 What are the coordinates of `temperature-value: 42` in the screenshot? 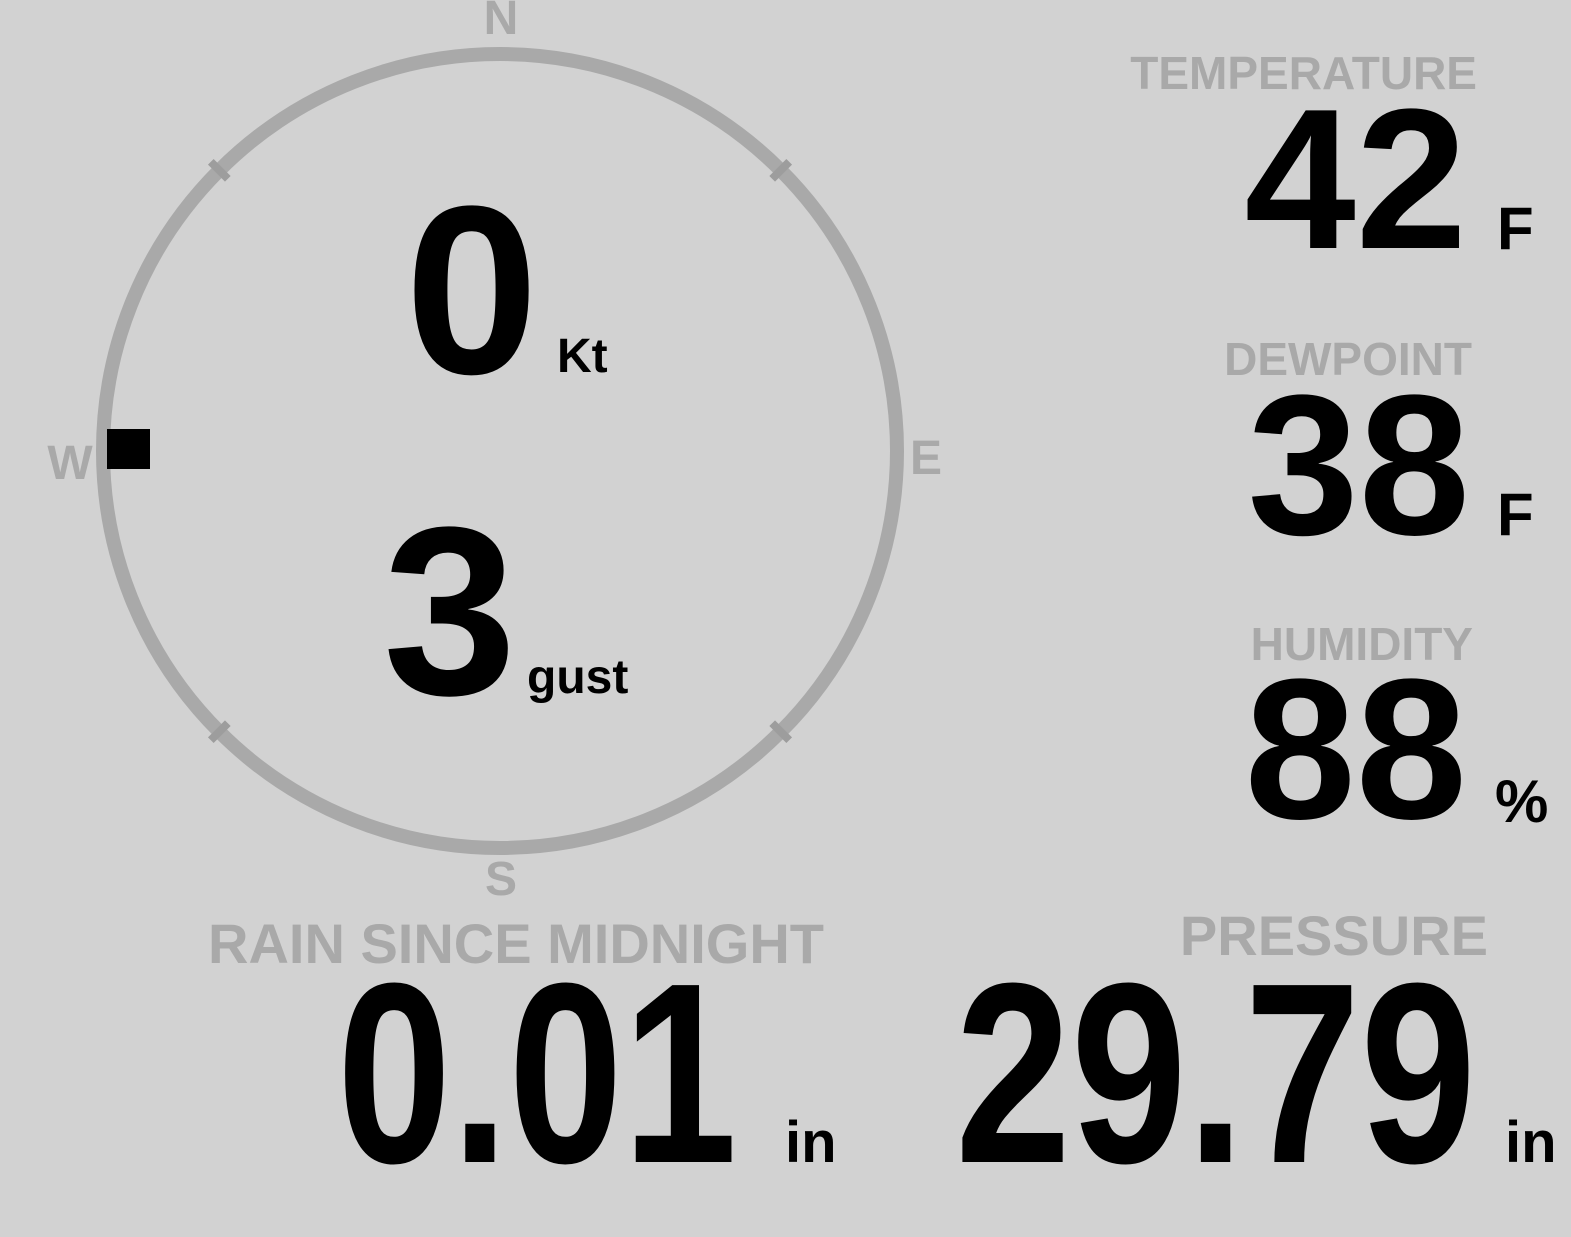 It's located at (1355, 179).